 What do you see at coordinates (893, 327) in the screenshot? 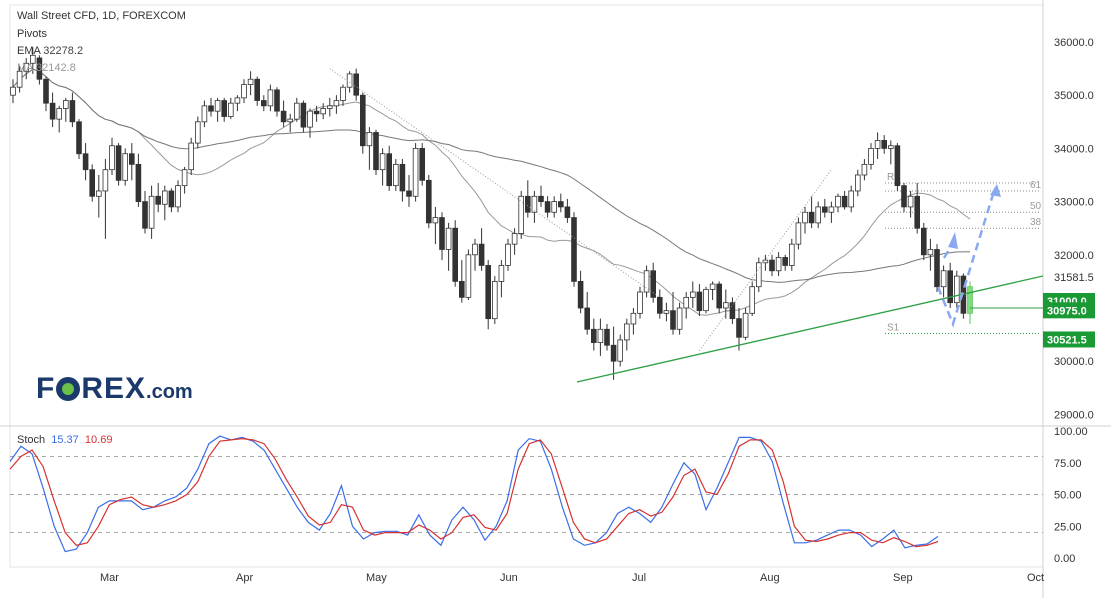
I see `pivot-label: S1` at bounding box center [893, 327].